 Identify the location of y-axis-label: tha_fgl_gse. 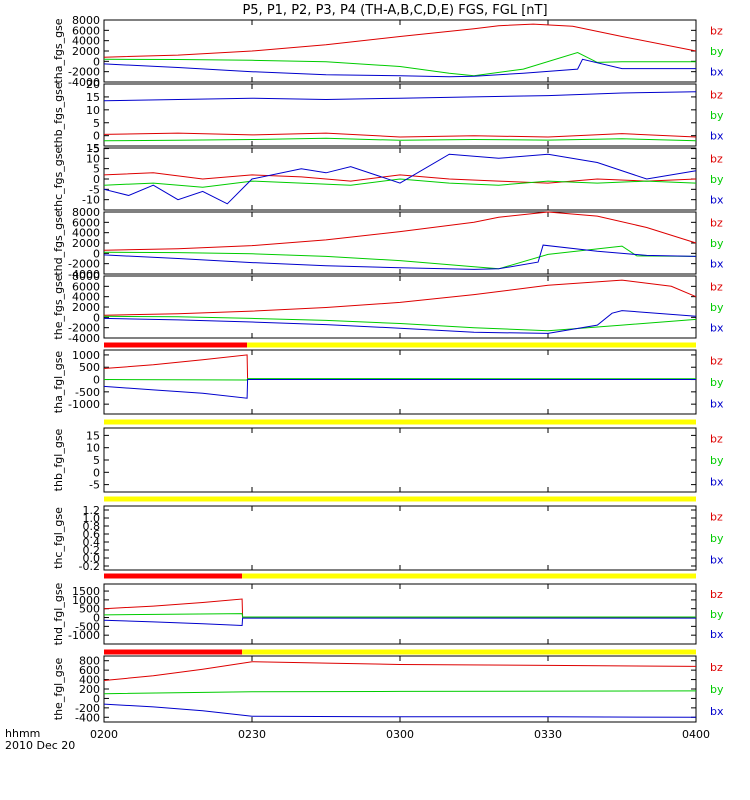
(58, 382).